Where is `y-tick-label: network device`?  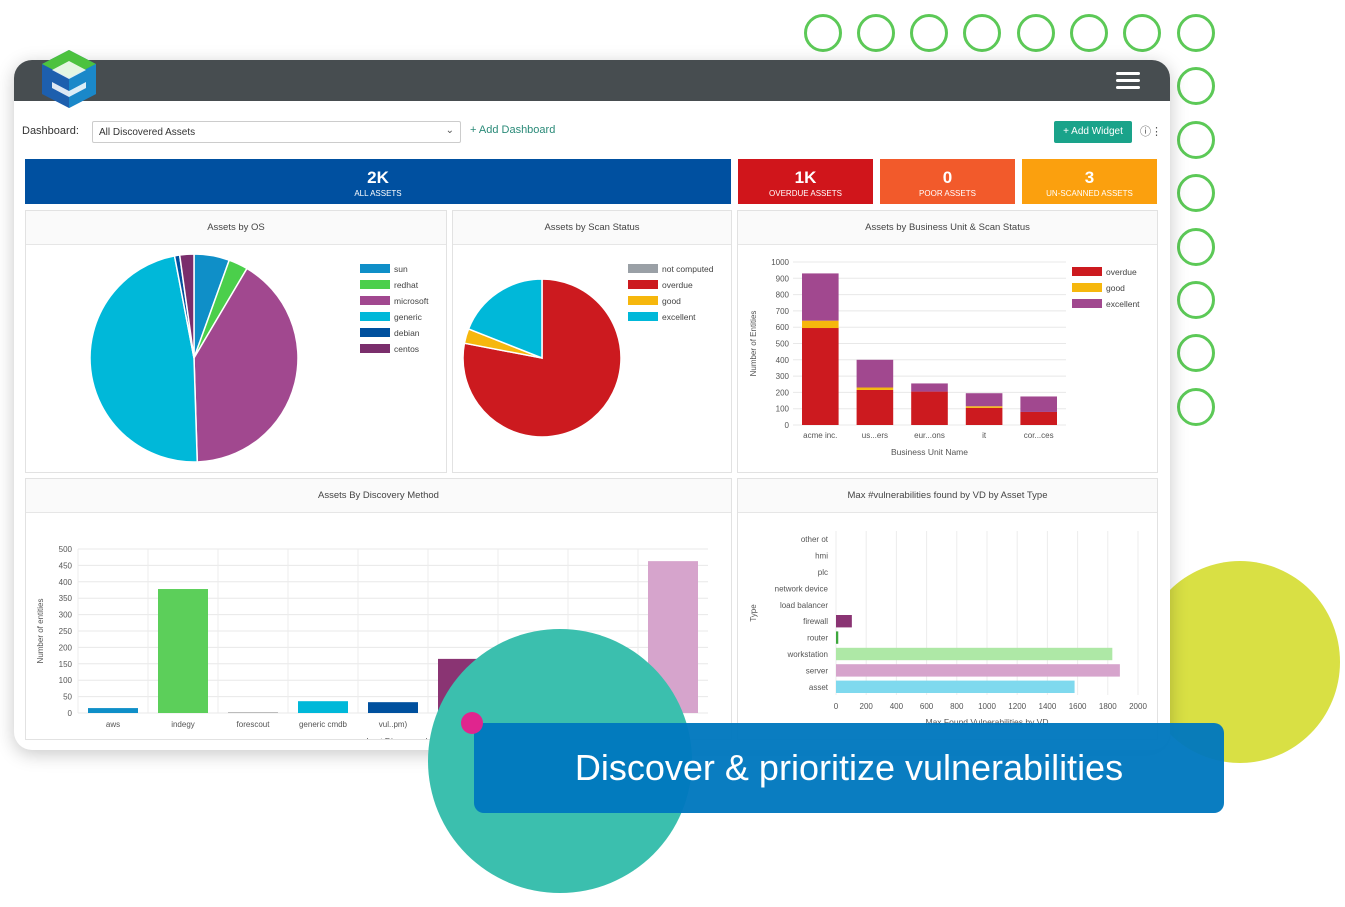 y-tick-label: network device is located at coordinates (802, 588).